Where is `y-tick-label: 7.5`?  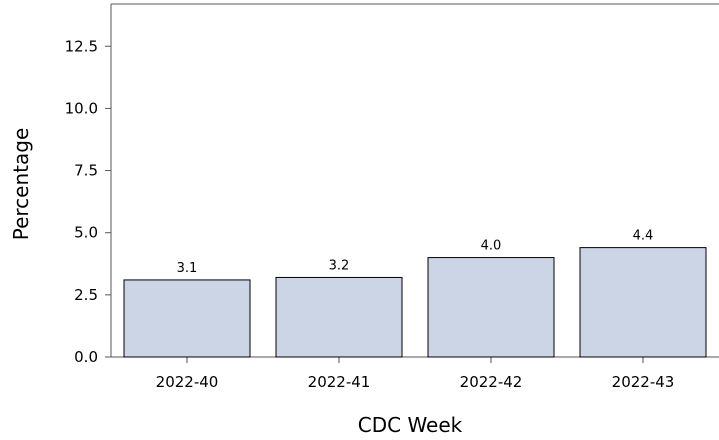 y-tick-label: 7.5 is located at coordinates (86, 171).